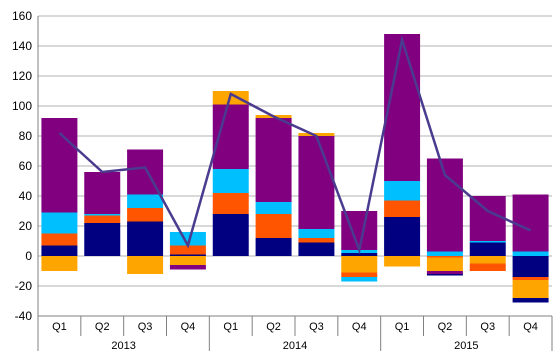 This screenshot has height=356, width=555. Describe the element at coordinates (22, 16) in the screenshot. I see `y-tick-label: 160` at that location.